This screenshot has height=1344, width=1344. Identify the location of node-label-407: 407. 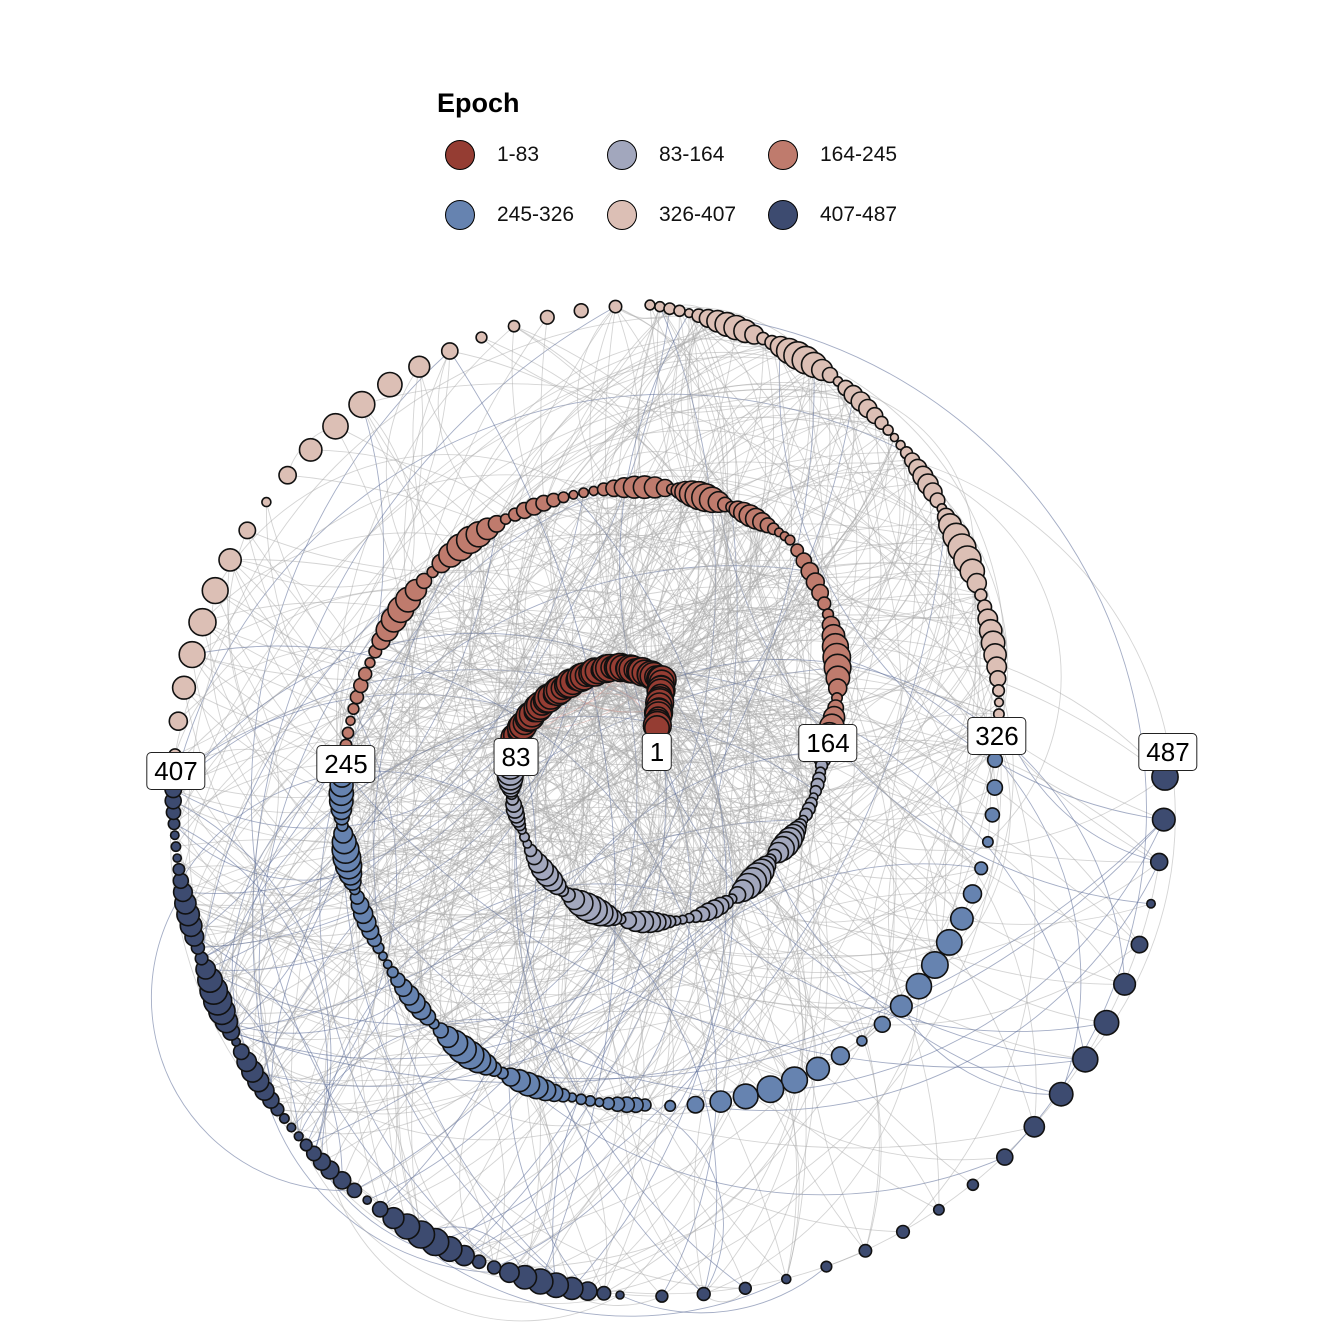
(176, 771).